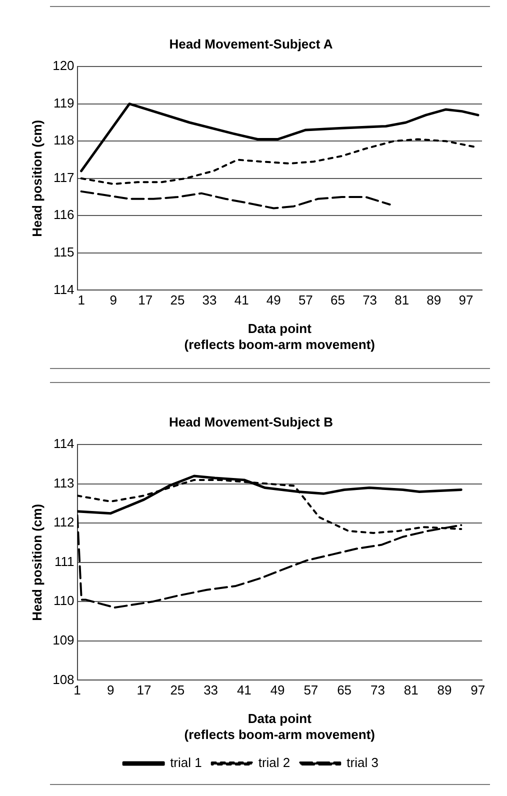  I want to click on y-tick-label: 113, so click(64, 482).